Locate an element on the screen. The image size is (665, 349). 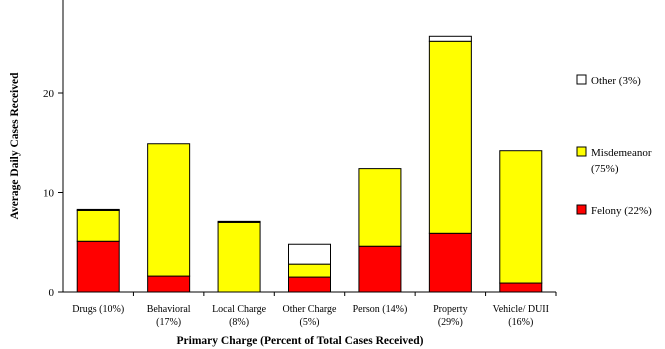
category-label: Local Charge is located at coordinates (239, 309).